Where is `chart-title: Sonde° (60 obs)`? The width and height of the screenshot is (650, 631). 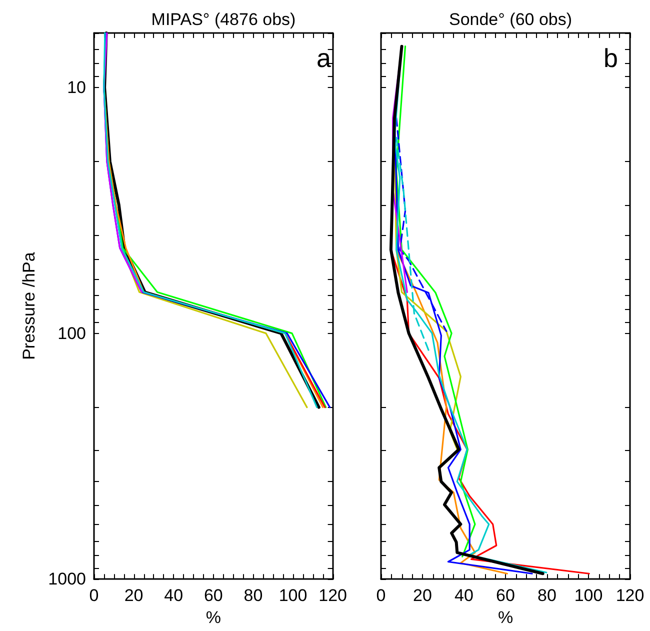 chart-title: Sonde° (60 obs) is located at coordinates (510, 19).